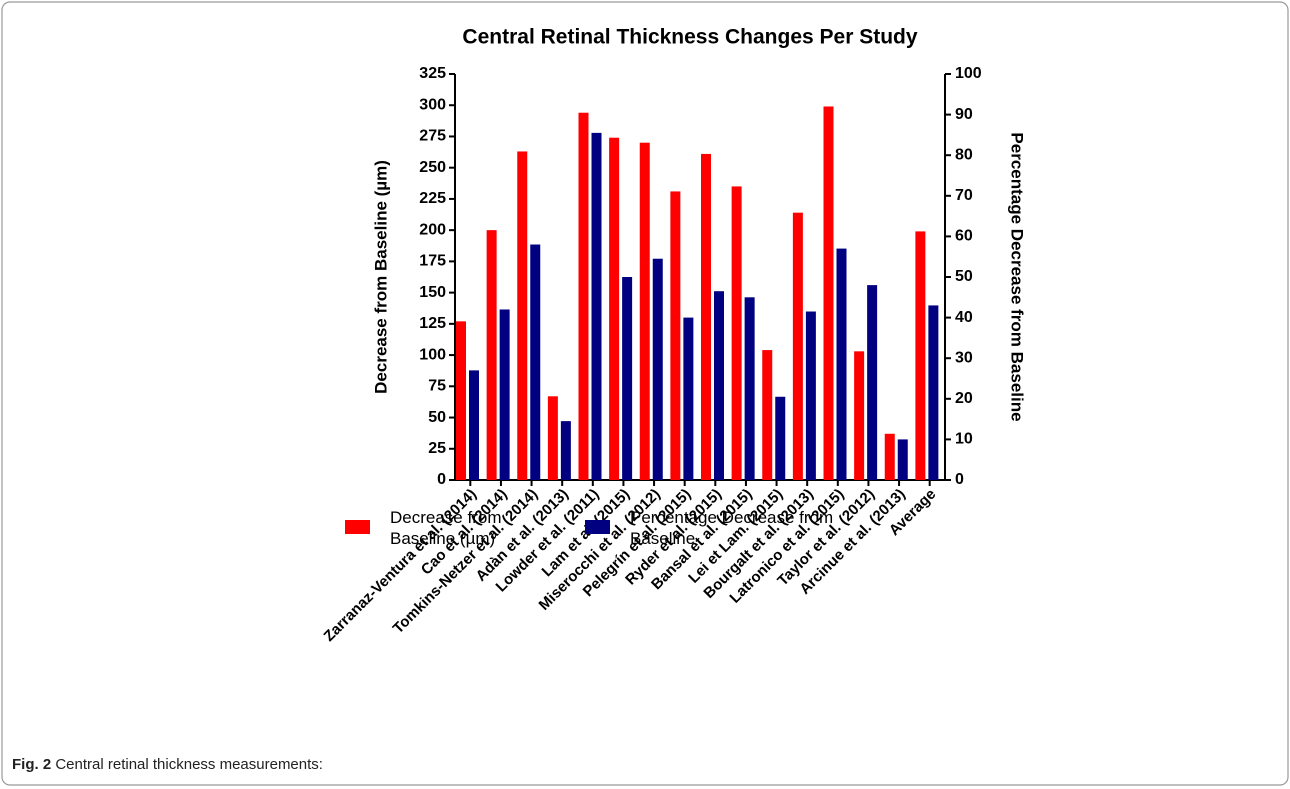  What do you see at coordinates (432, 136) in the screenshot?
I see `y-tick-label: 275` at bounding box center [432, 136].